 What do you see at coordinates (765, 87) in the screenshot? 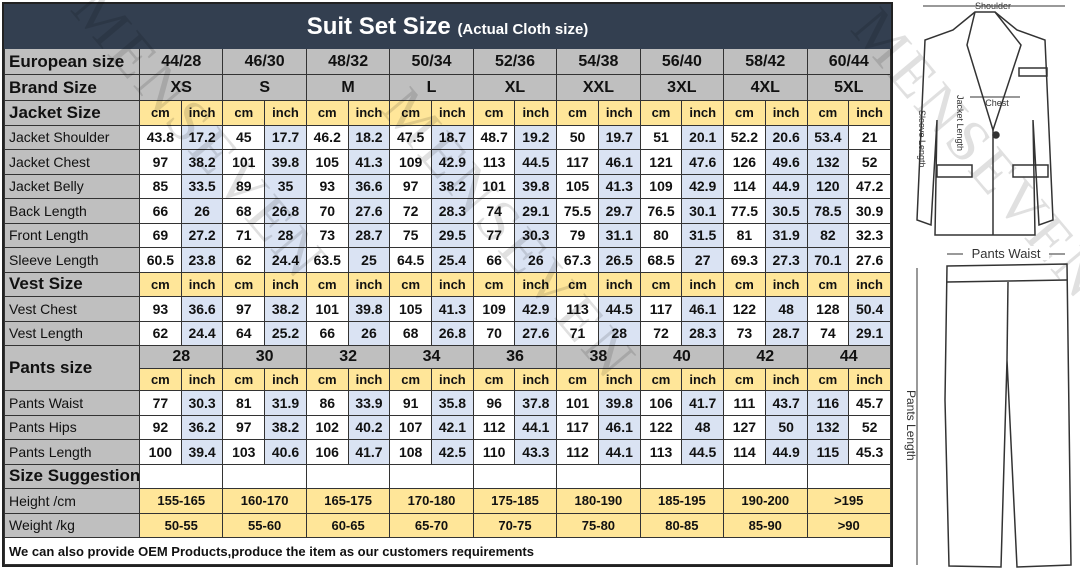
I see `brand-size: 4XL` at bounding box center [765, 87].